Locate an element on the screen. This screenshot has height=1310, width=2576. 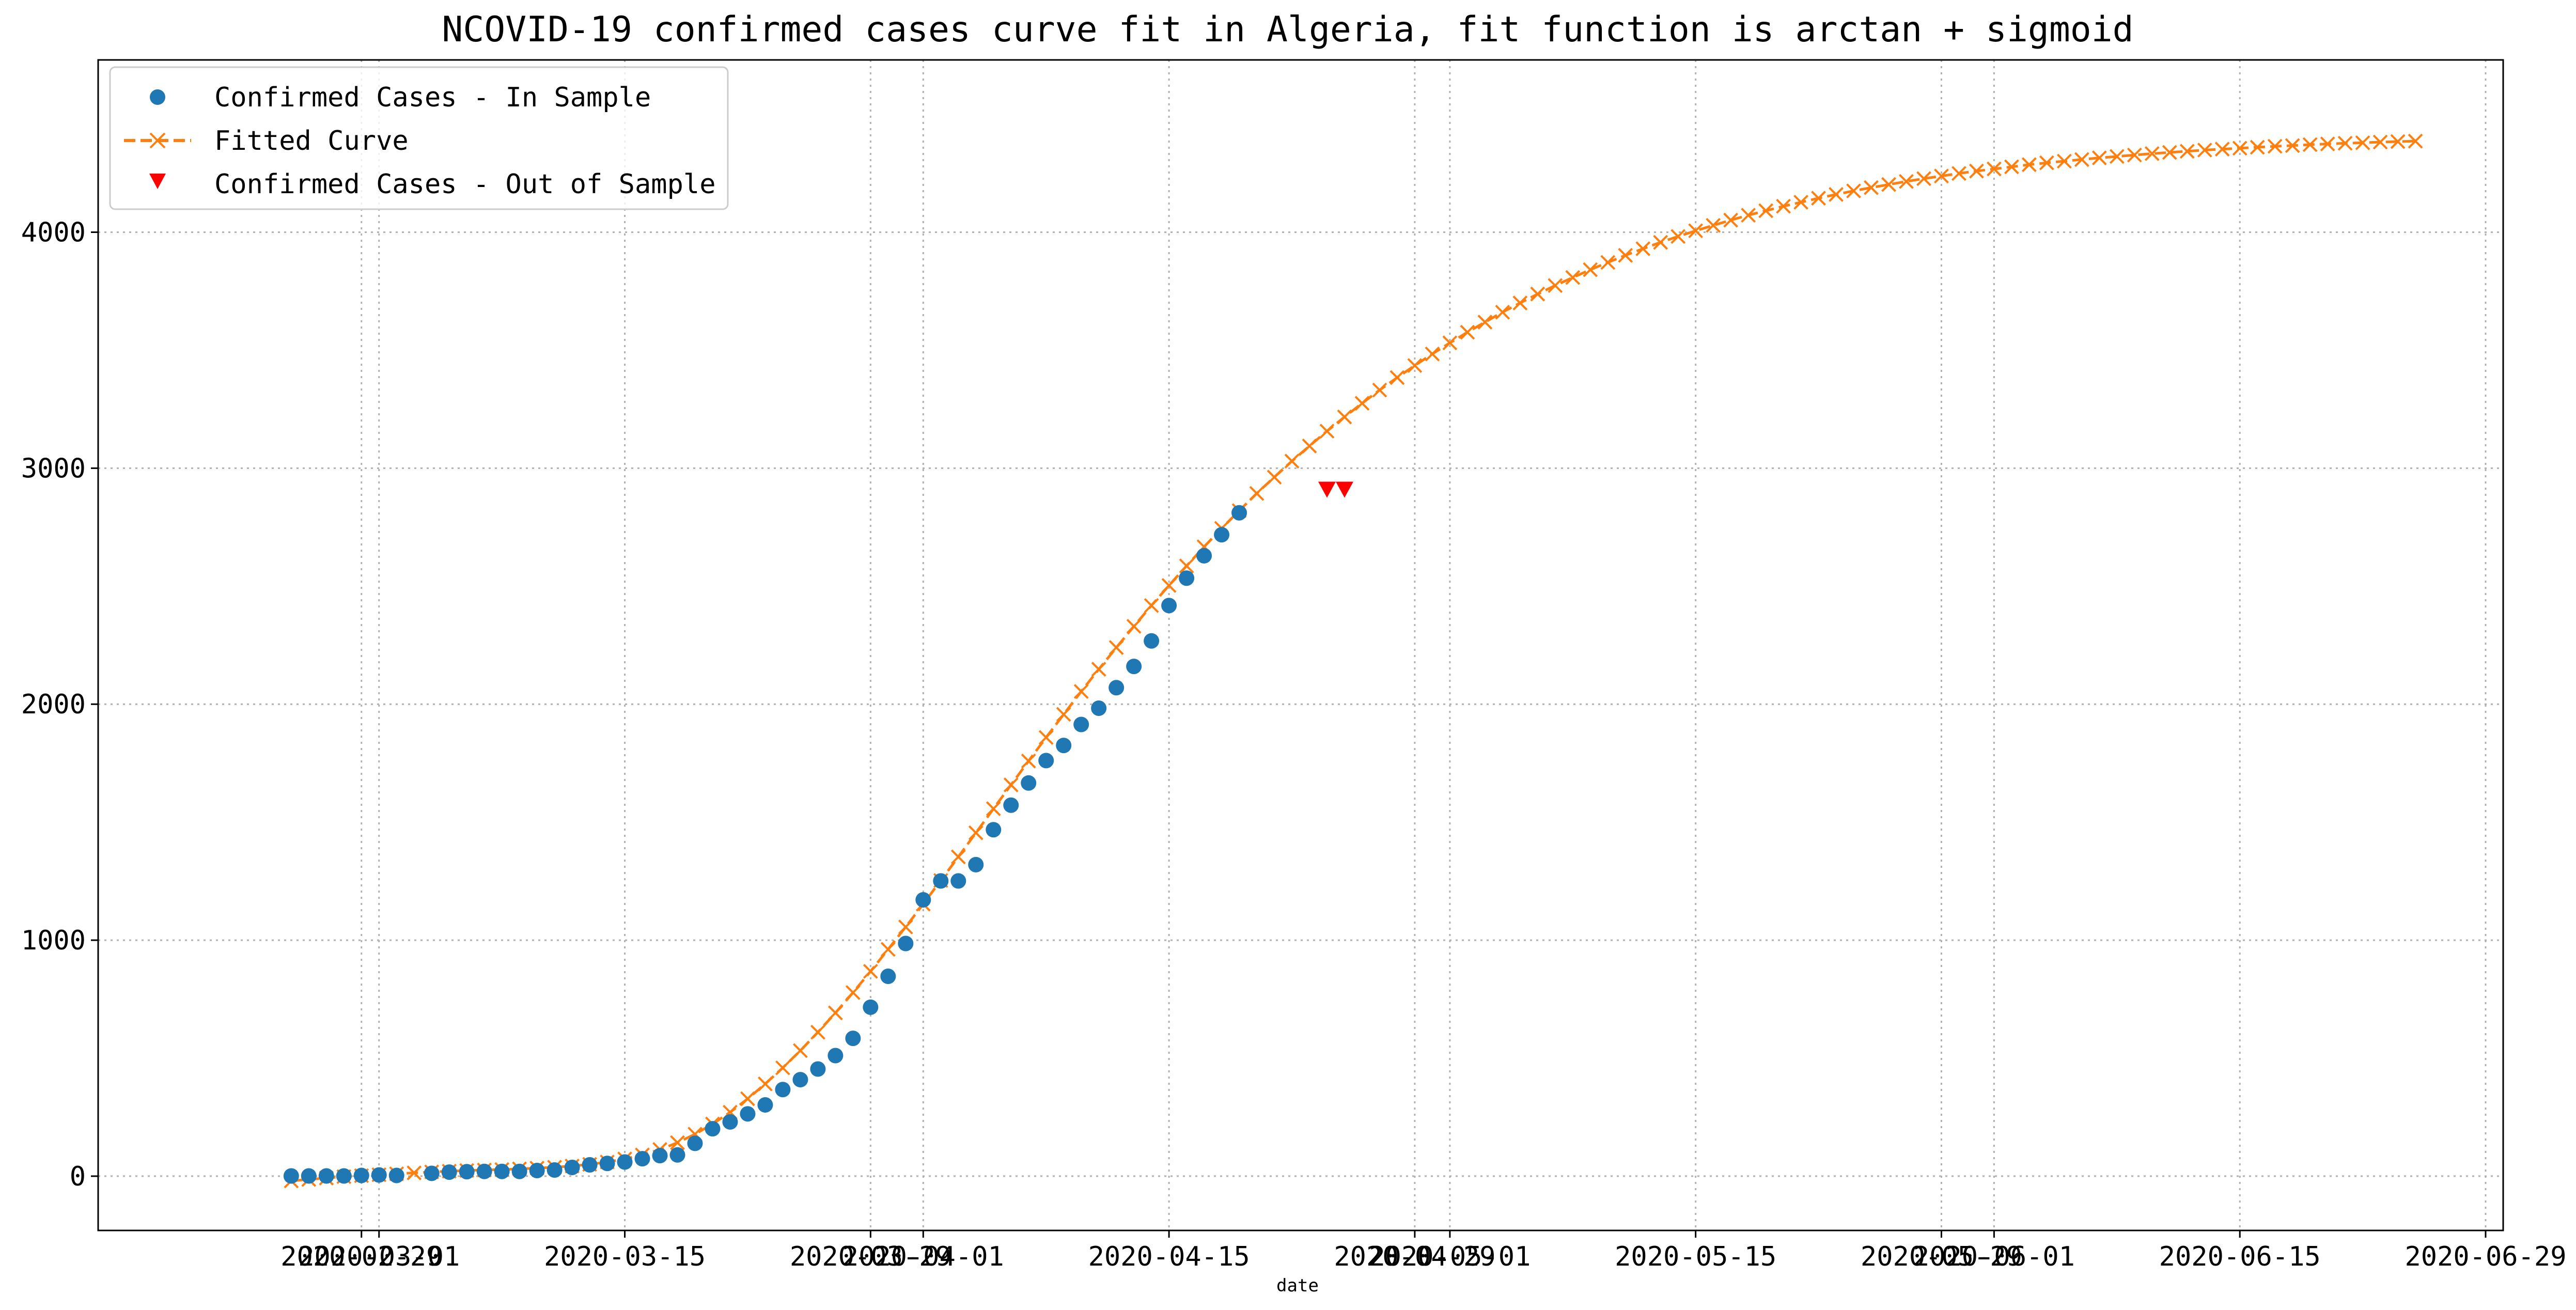
y-tick-label: 0 is located at coordinates (78, 1176).